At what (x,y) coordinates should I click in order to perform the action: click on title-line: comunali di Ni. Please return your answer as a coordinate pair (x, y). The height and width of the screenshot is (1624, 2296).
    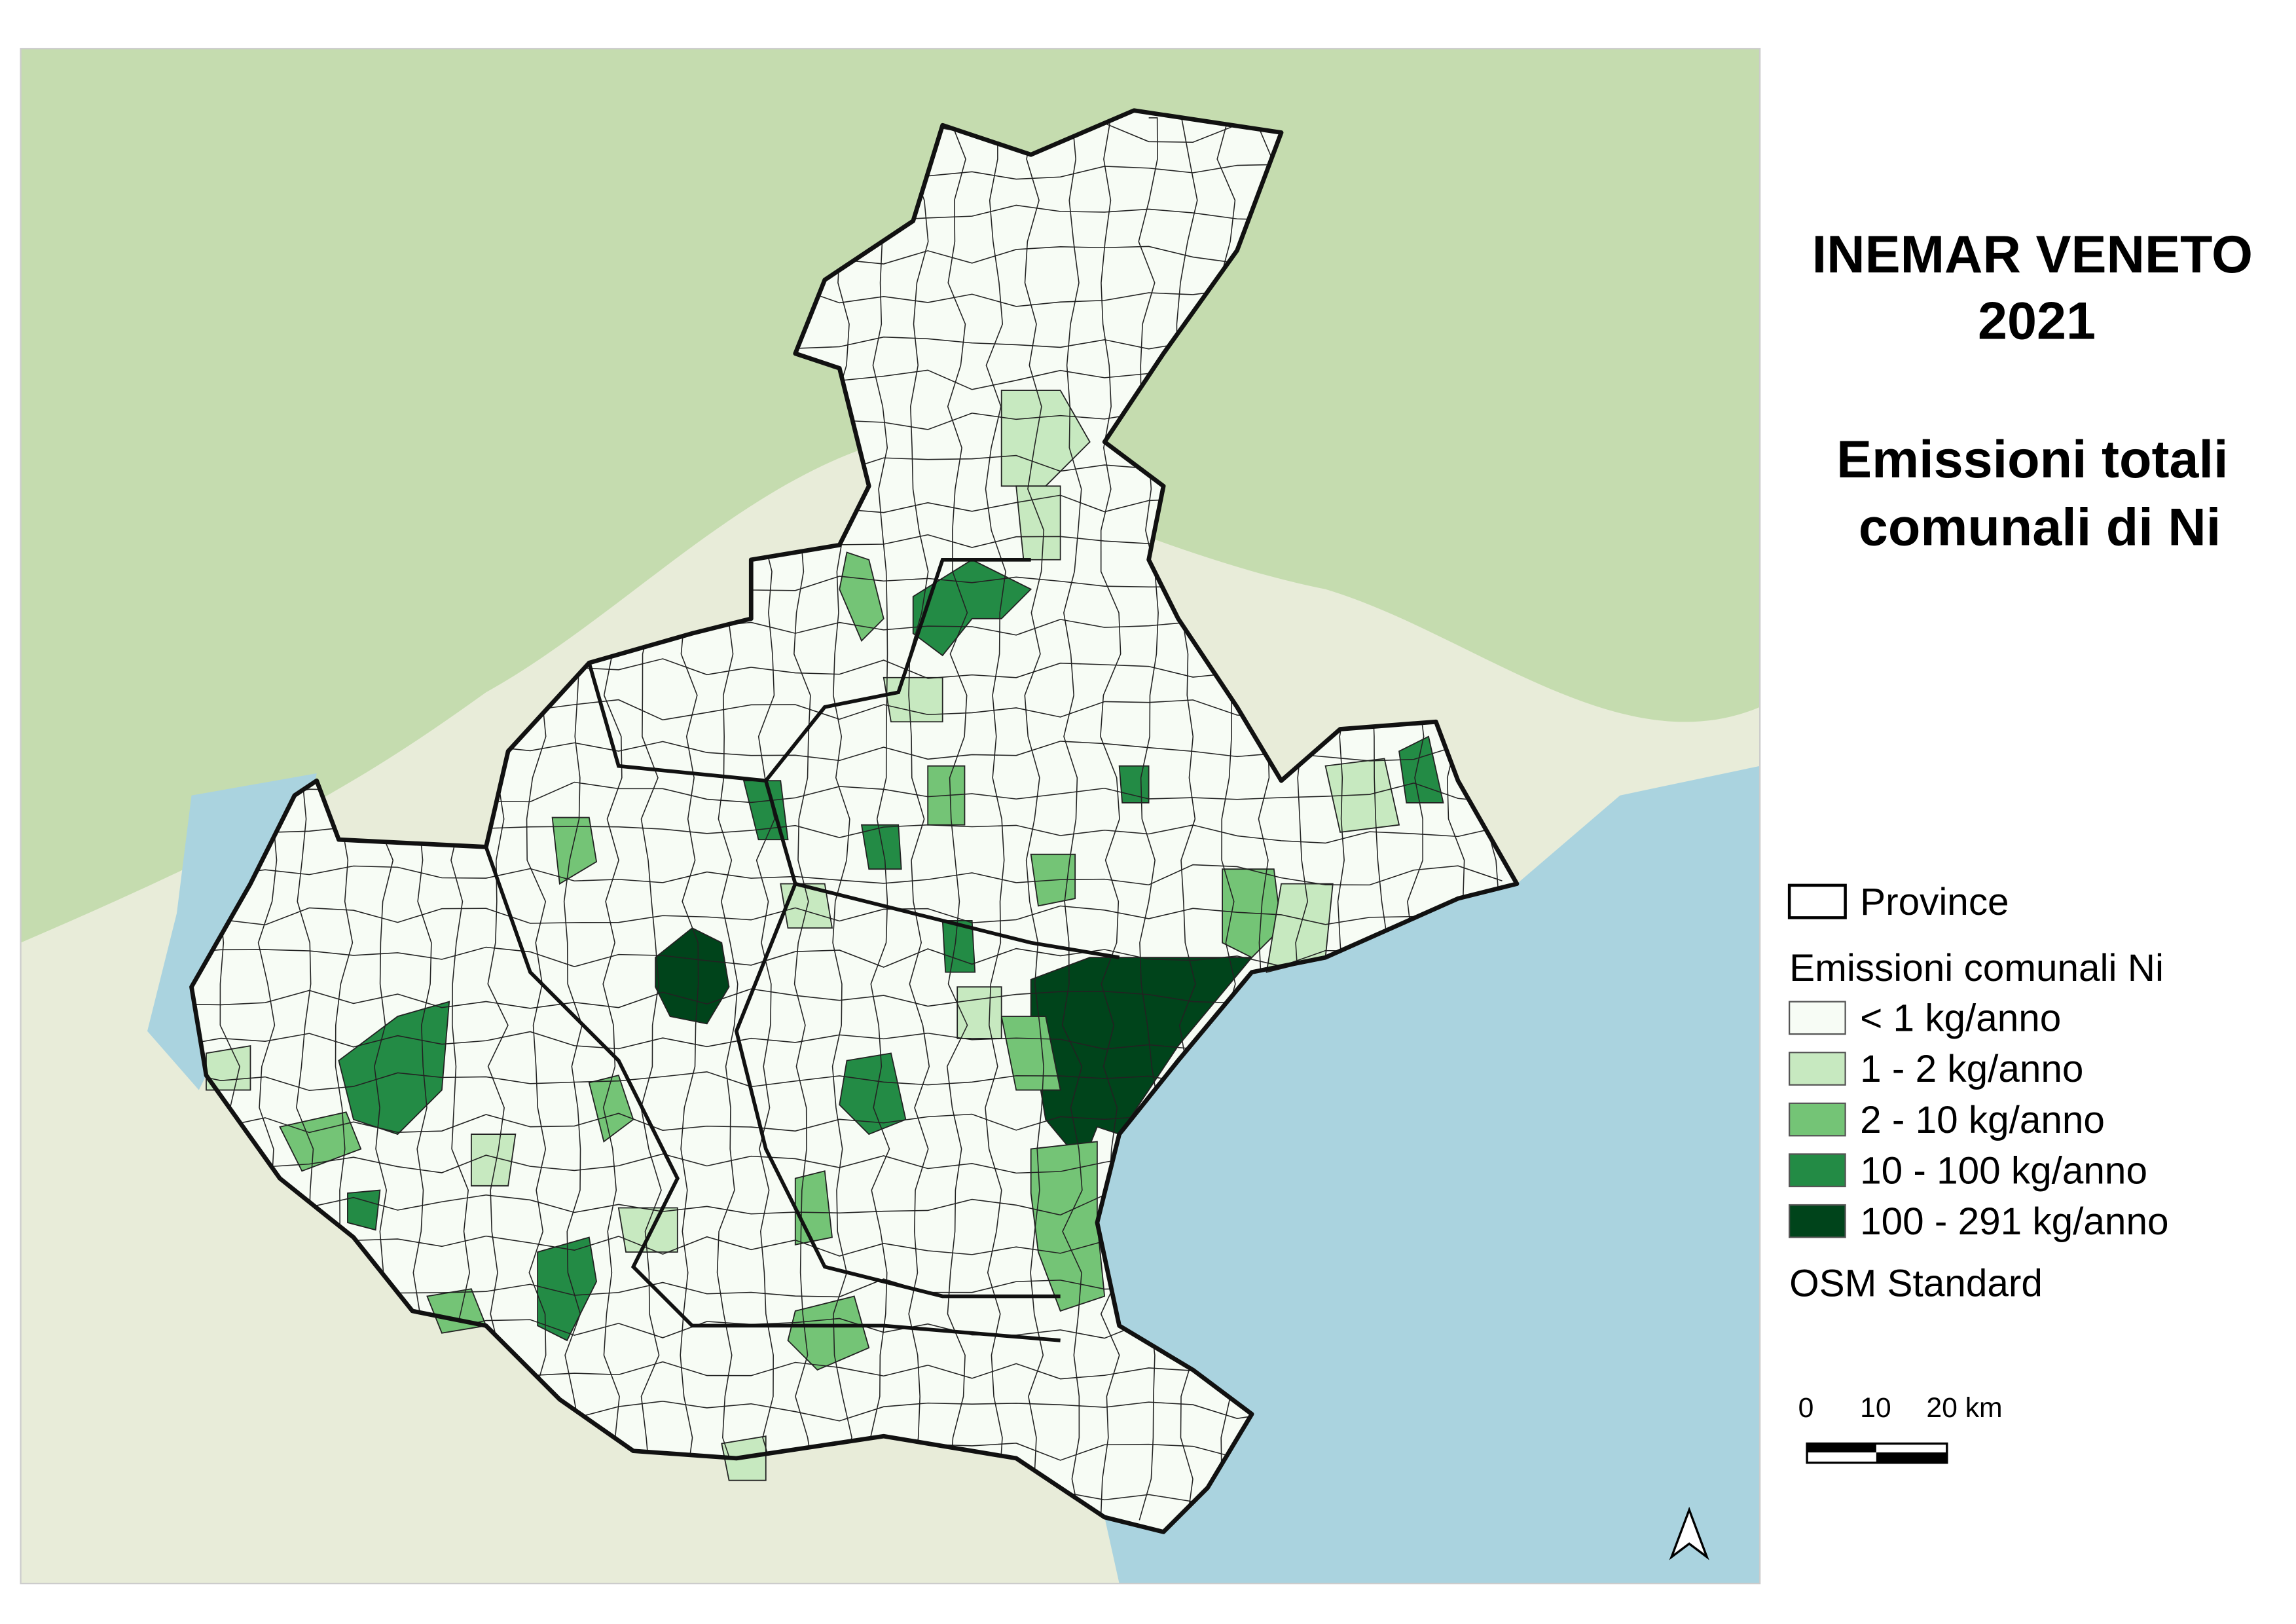
    Looking at the image, I should click on (2040, 527).